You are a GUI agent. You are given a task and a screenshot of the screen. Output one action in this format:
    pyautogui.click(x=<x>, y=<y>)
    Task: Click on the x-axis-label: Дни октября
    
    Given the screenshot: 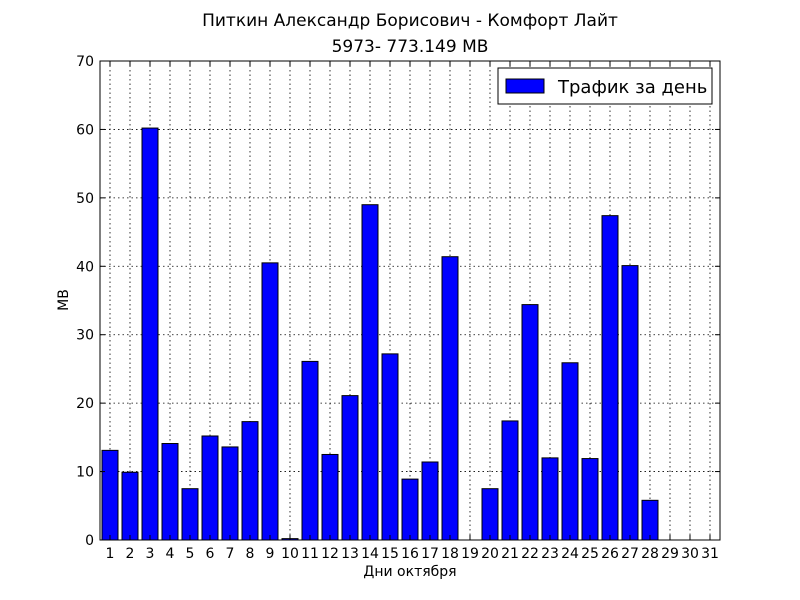 What is the action you would take?
    pyautogui.click(x=409, y=572)
    